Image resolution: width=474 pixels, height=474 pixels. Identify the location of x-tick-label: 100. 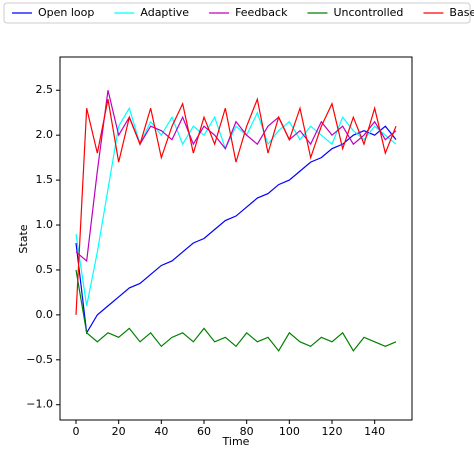
(289, 431).